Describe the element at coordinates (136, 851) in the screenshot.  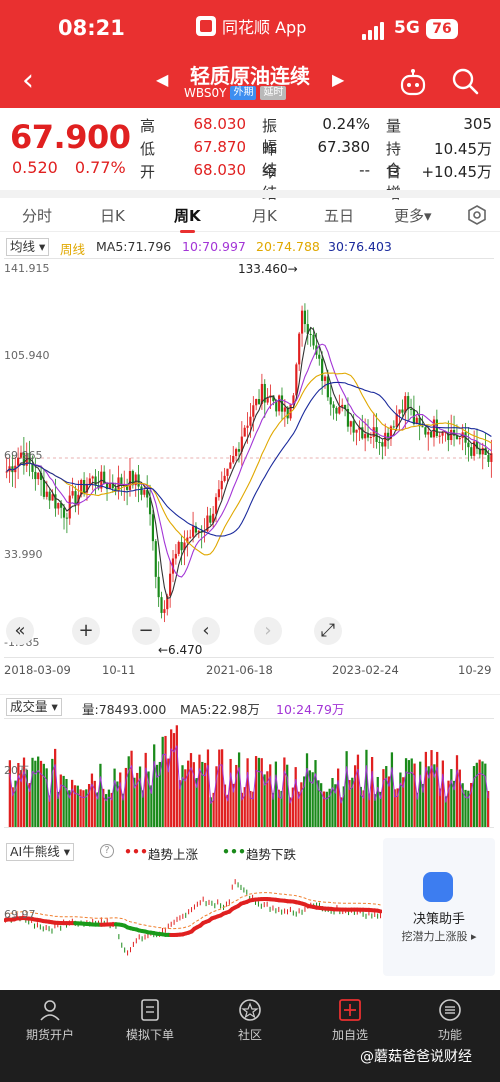
I see `trend-up-dots-icon: •••` at that location.